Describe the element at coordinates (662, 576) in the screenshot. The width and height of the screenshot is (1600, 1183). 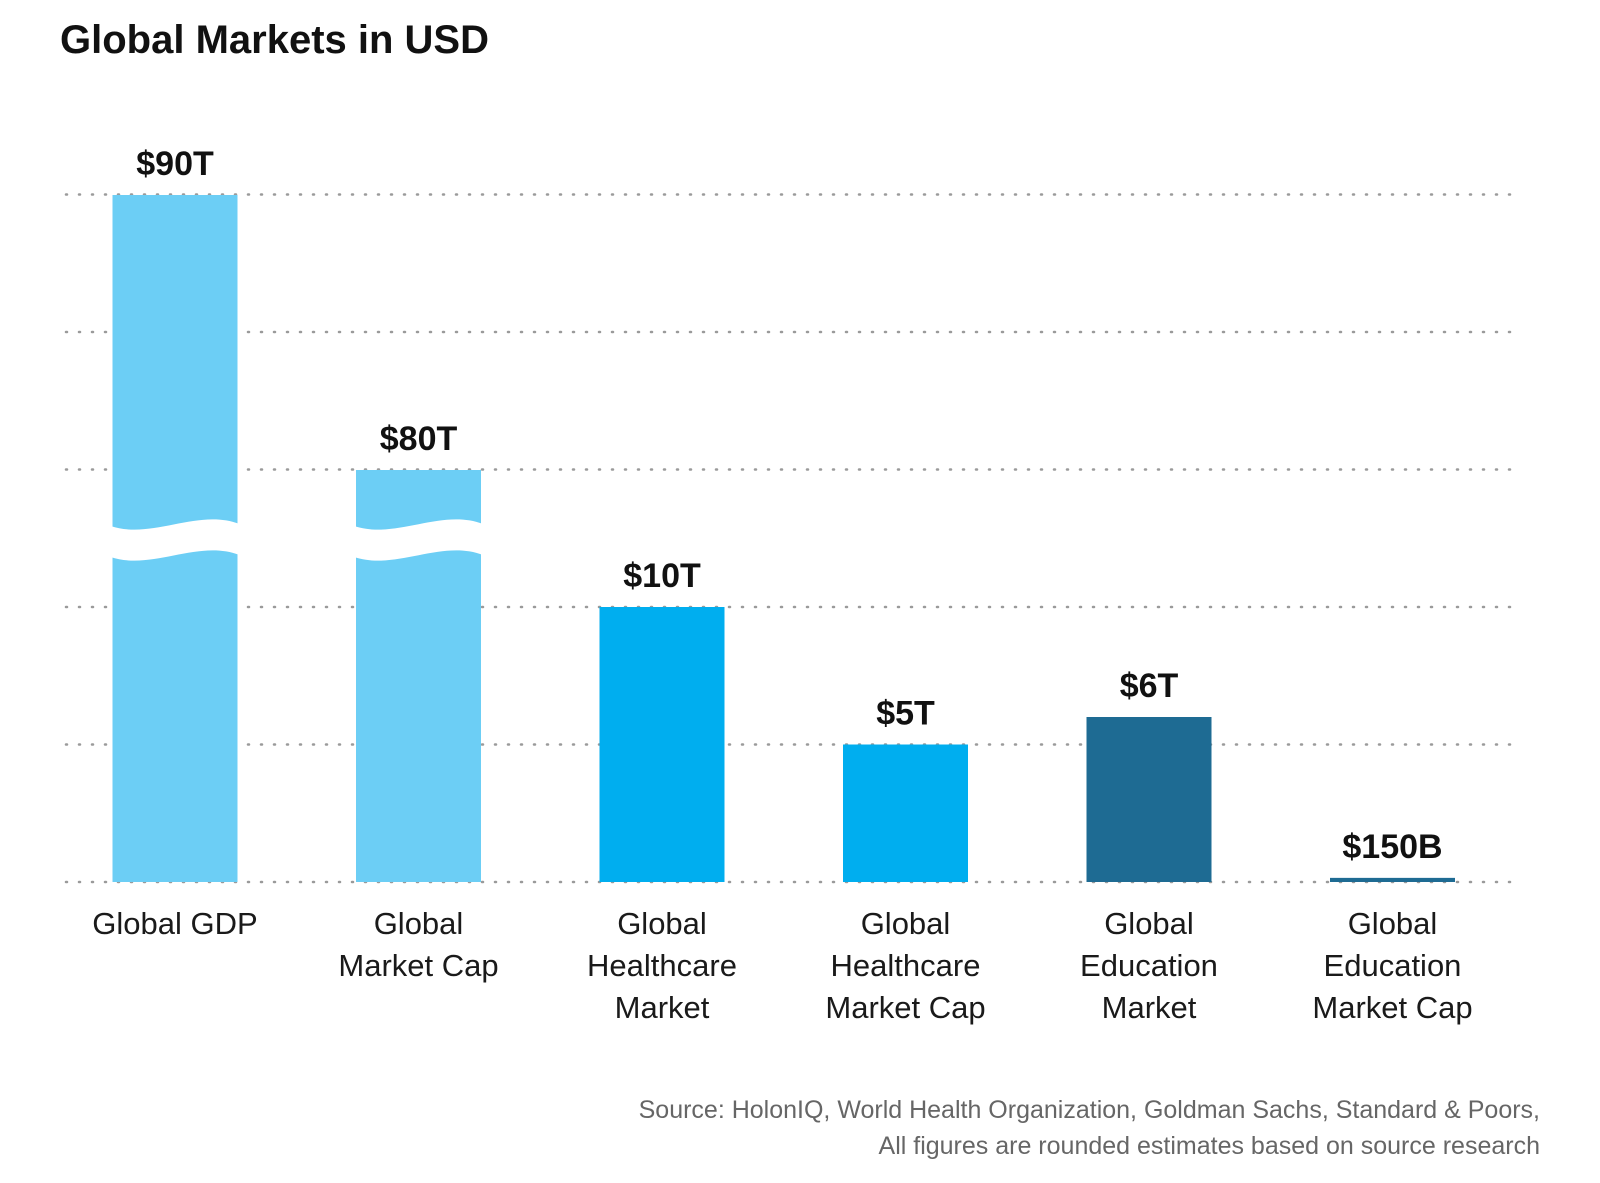
I see `bar-value-label: $10T` at that location.